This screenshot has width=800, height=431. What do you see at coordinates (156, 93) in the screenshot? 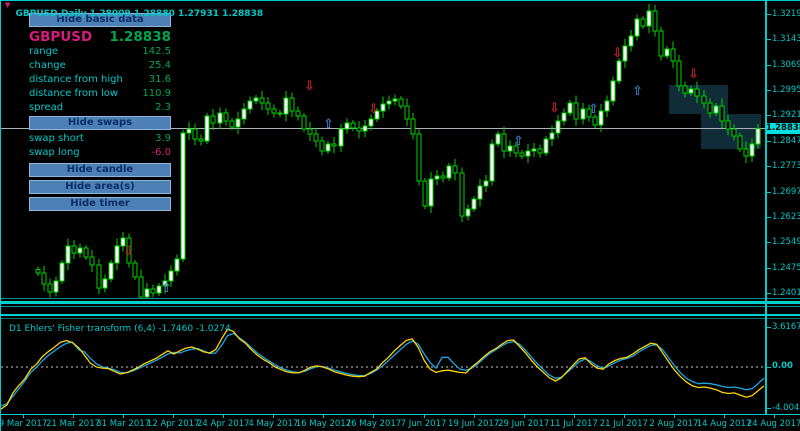
I see `row-value: 110.9` at bounding box center [156, 93].